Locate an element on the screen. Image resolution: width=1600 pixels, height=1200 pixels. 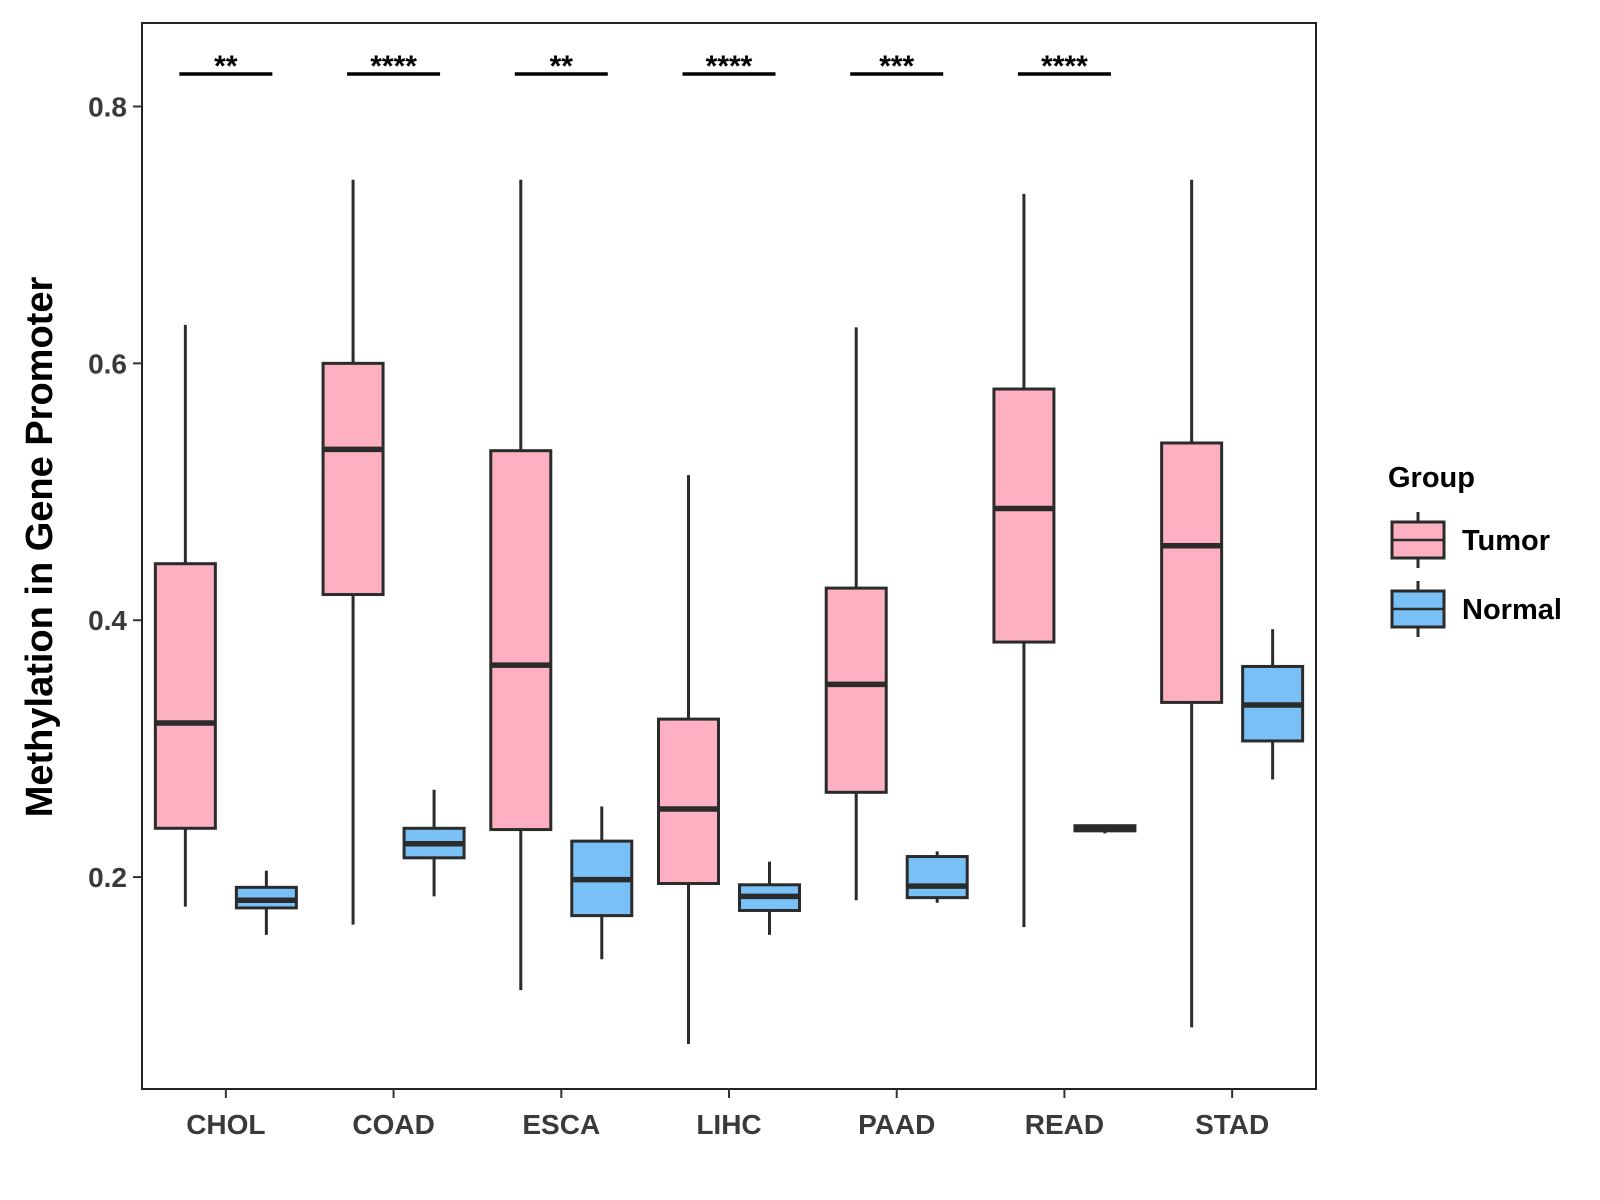
legend-label-tumor: Tumor is located at coordinates (1506, 541).